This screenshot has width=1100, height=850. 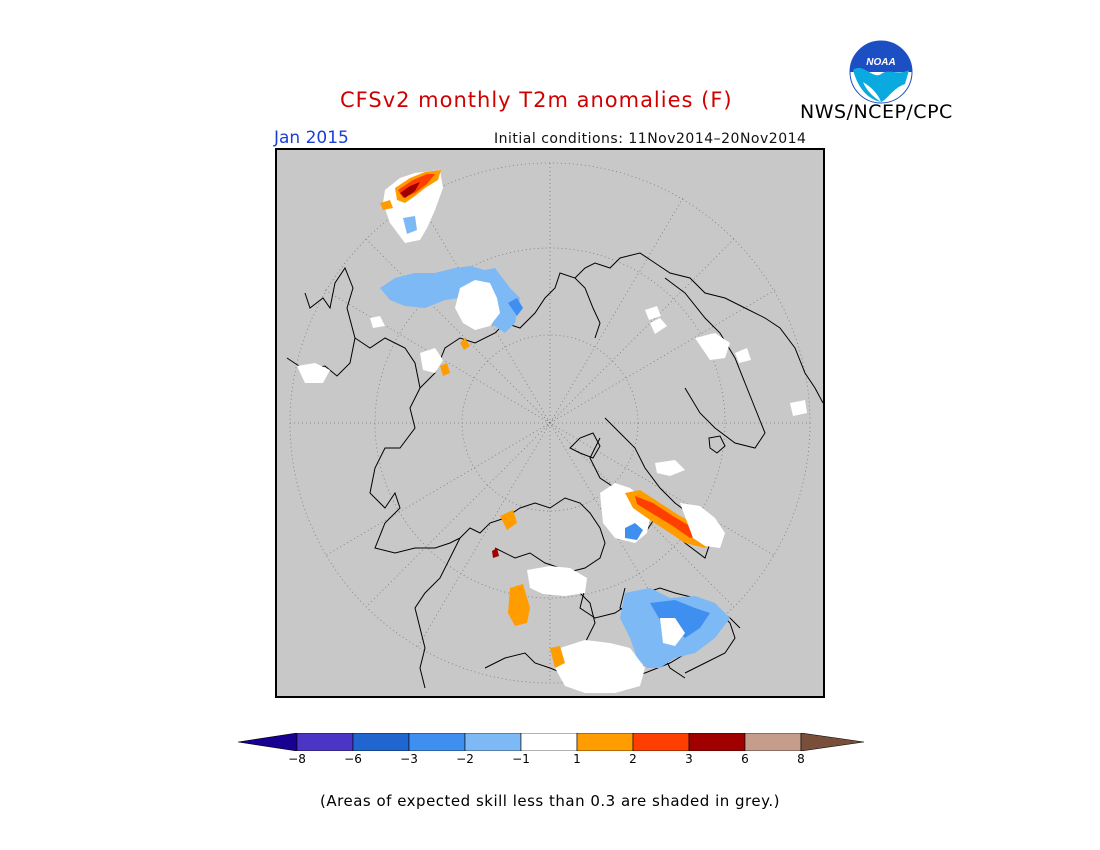 What do you see at coordinates (521, 759) in the screenshot?
I see `tick-label: −1` at bounding box center [521, 759].